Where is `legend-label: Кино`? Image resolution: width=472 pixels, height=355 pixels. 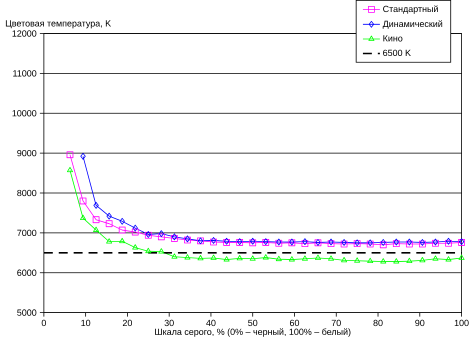
legend-label: Кино is located at coordinates (392, 38).